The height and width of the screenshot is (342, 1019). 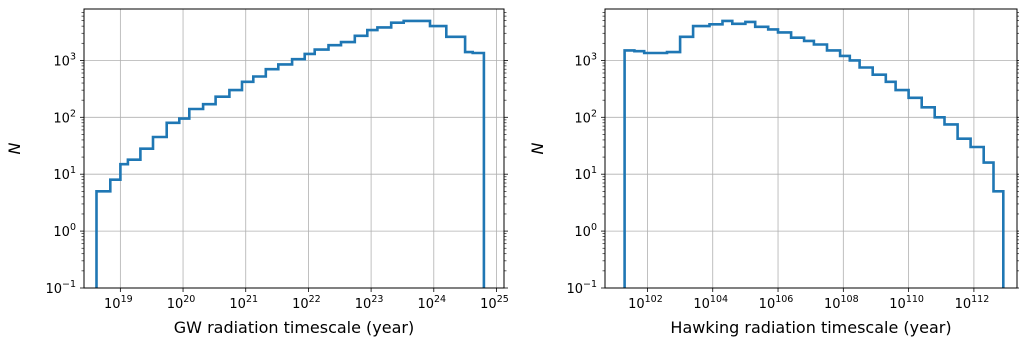 What do you see at coordinates (369, 303) in the screenshot?
I see `x-tick-label: 1023` at bounding box center [369, 303].